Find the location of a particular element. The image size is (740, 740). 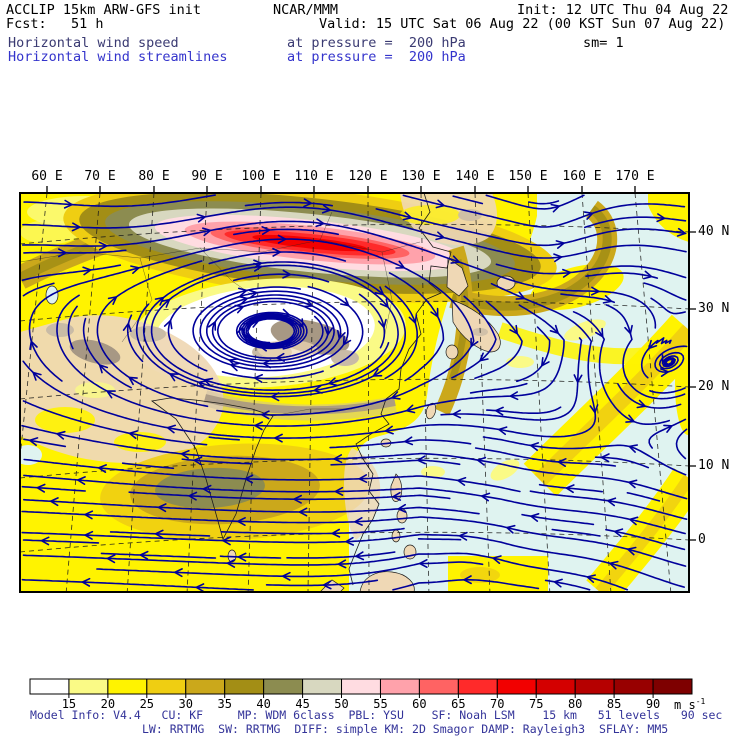

colorbar-value: 75 is located at coordinates (536, 704).